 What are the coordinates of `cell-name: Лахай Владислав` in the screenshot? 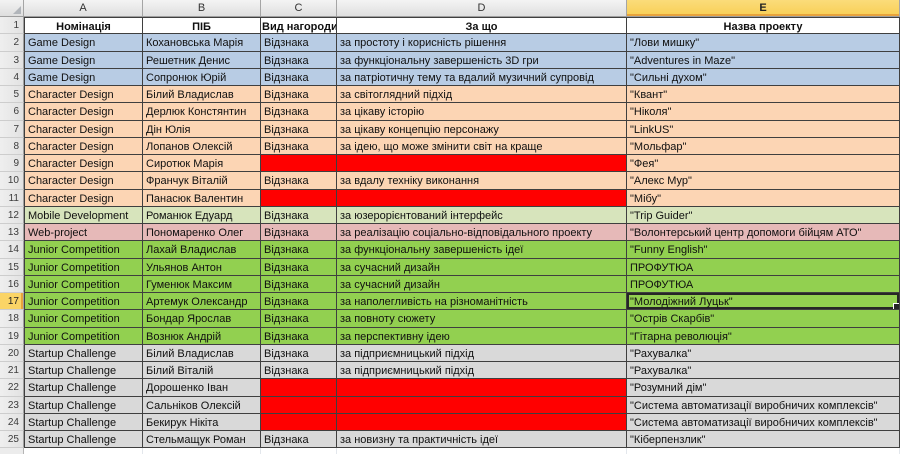 It's located at (202, 250).